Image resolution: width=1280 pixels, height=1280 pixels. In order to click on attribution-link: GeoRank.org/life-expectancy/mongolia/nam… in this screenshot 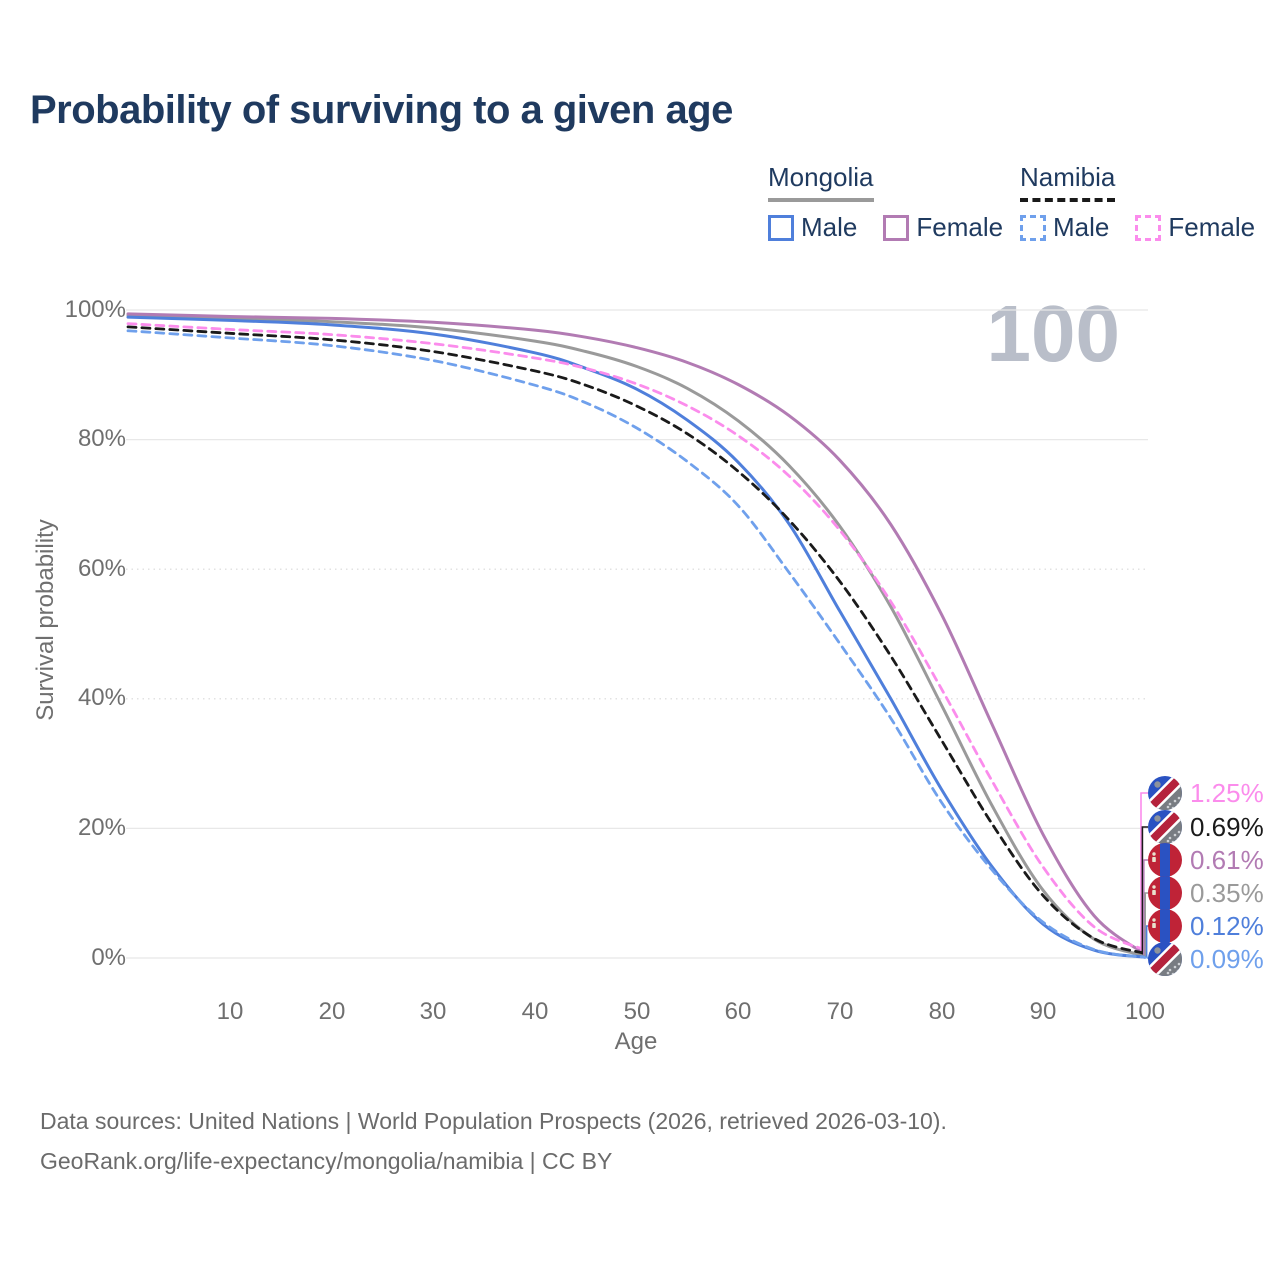, I will do `click(326, 1161)`.